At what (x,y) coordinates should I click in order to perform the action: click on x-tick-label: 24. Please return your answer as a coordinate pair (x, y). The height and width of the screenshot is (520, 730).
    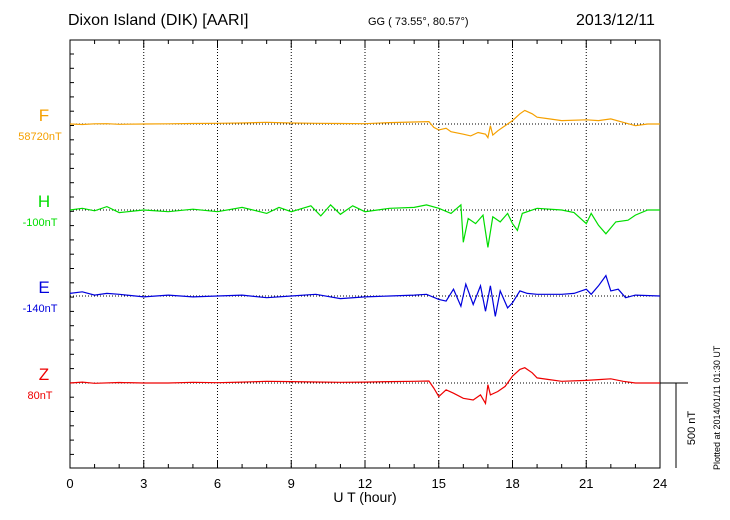
    Looking at the image, I should click on (660, 483).